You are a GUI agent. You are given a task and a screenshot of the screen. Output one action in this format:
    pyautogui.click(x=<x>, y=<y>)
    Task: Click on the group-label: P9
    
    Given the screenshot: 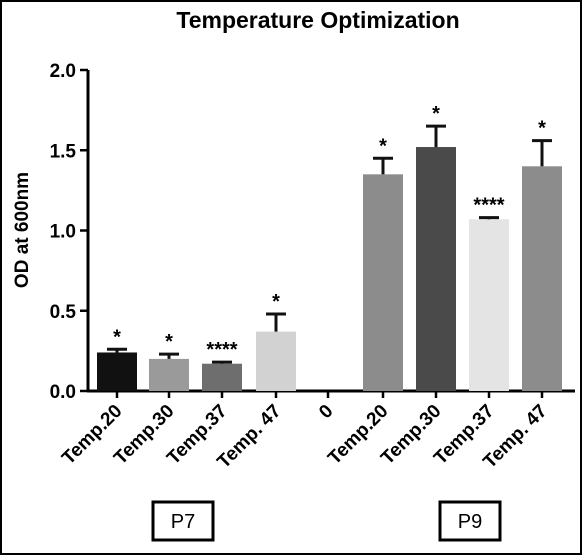 What is the action you would take?
    pyautogui.click(x=470, y=522)
    